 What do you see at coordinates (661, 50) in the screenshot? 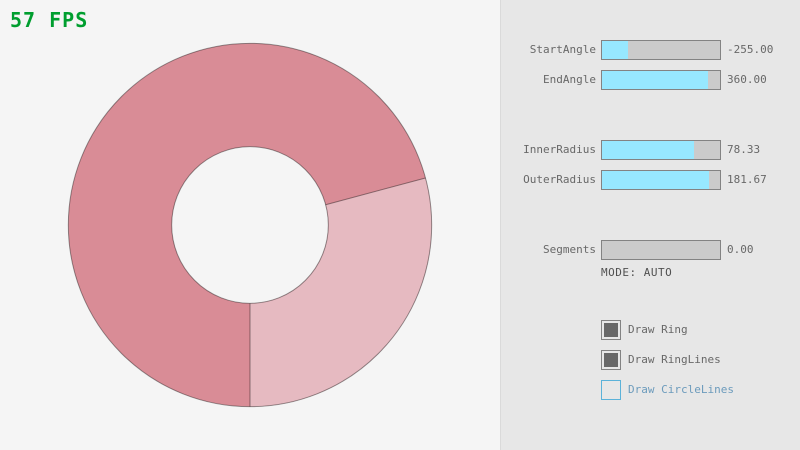
I see `slider-startangle` at bounding box center [661, 50].